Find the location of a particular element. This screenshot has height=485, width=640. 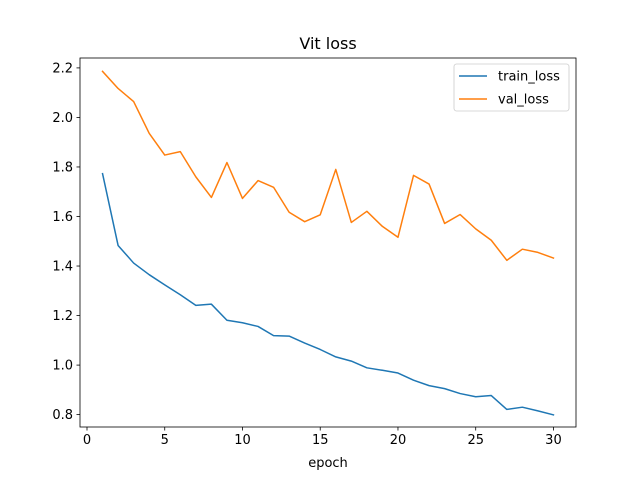

y-tick-label: 0.8 is located at coordinates (62, 415).